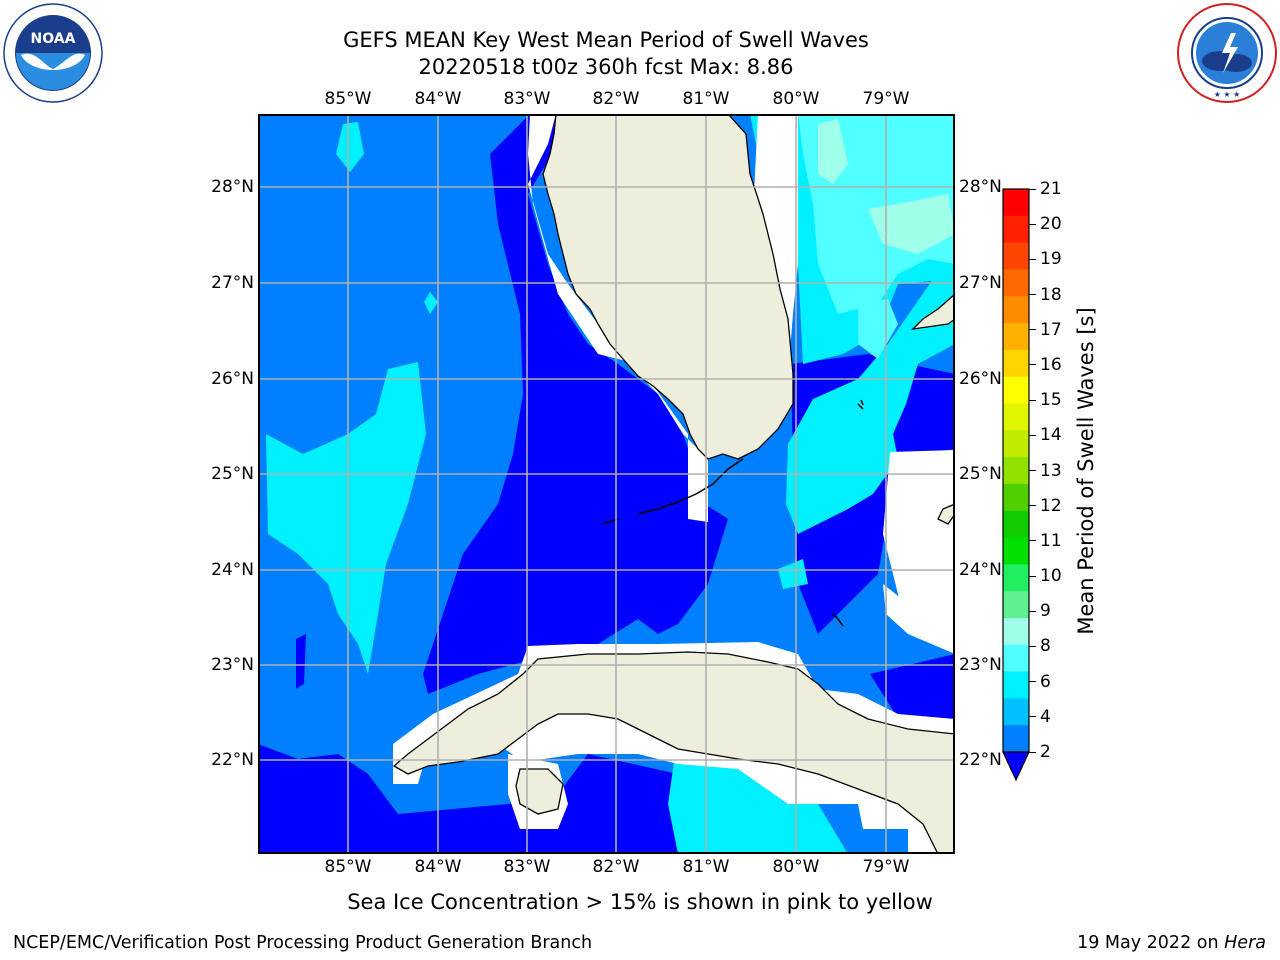 The width and height of the screenshot is (1280, 960). I want to click on bahamas-andros, so click(946, 514).